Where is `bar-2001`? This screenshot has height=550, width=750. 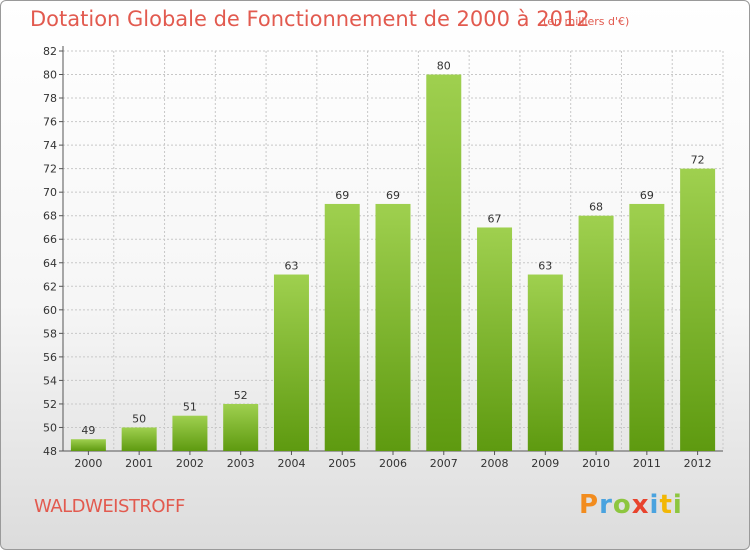
bar-2001 is located at coordinates (139, 439).